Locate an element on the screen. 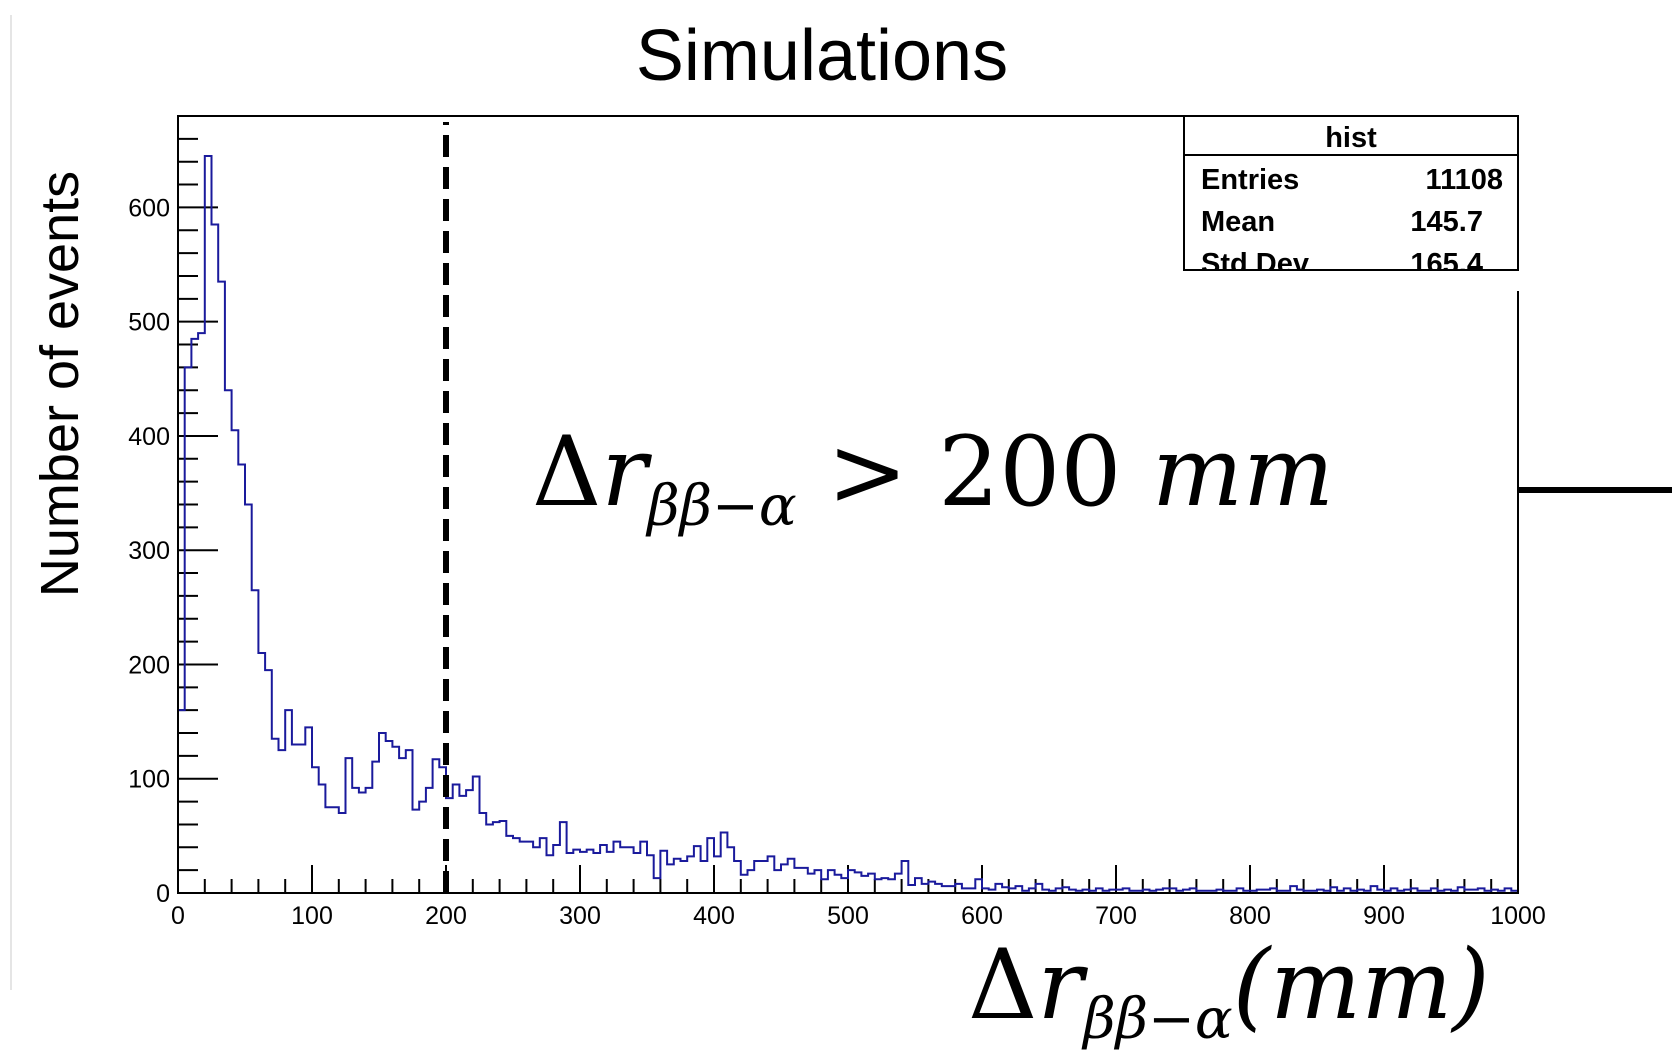 Image resolution: width=1672 pixels, height=1053 pixels. stats-box-title: hist is located at coordinates (1351, 138).